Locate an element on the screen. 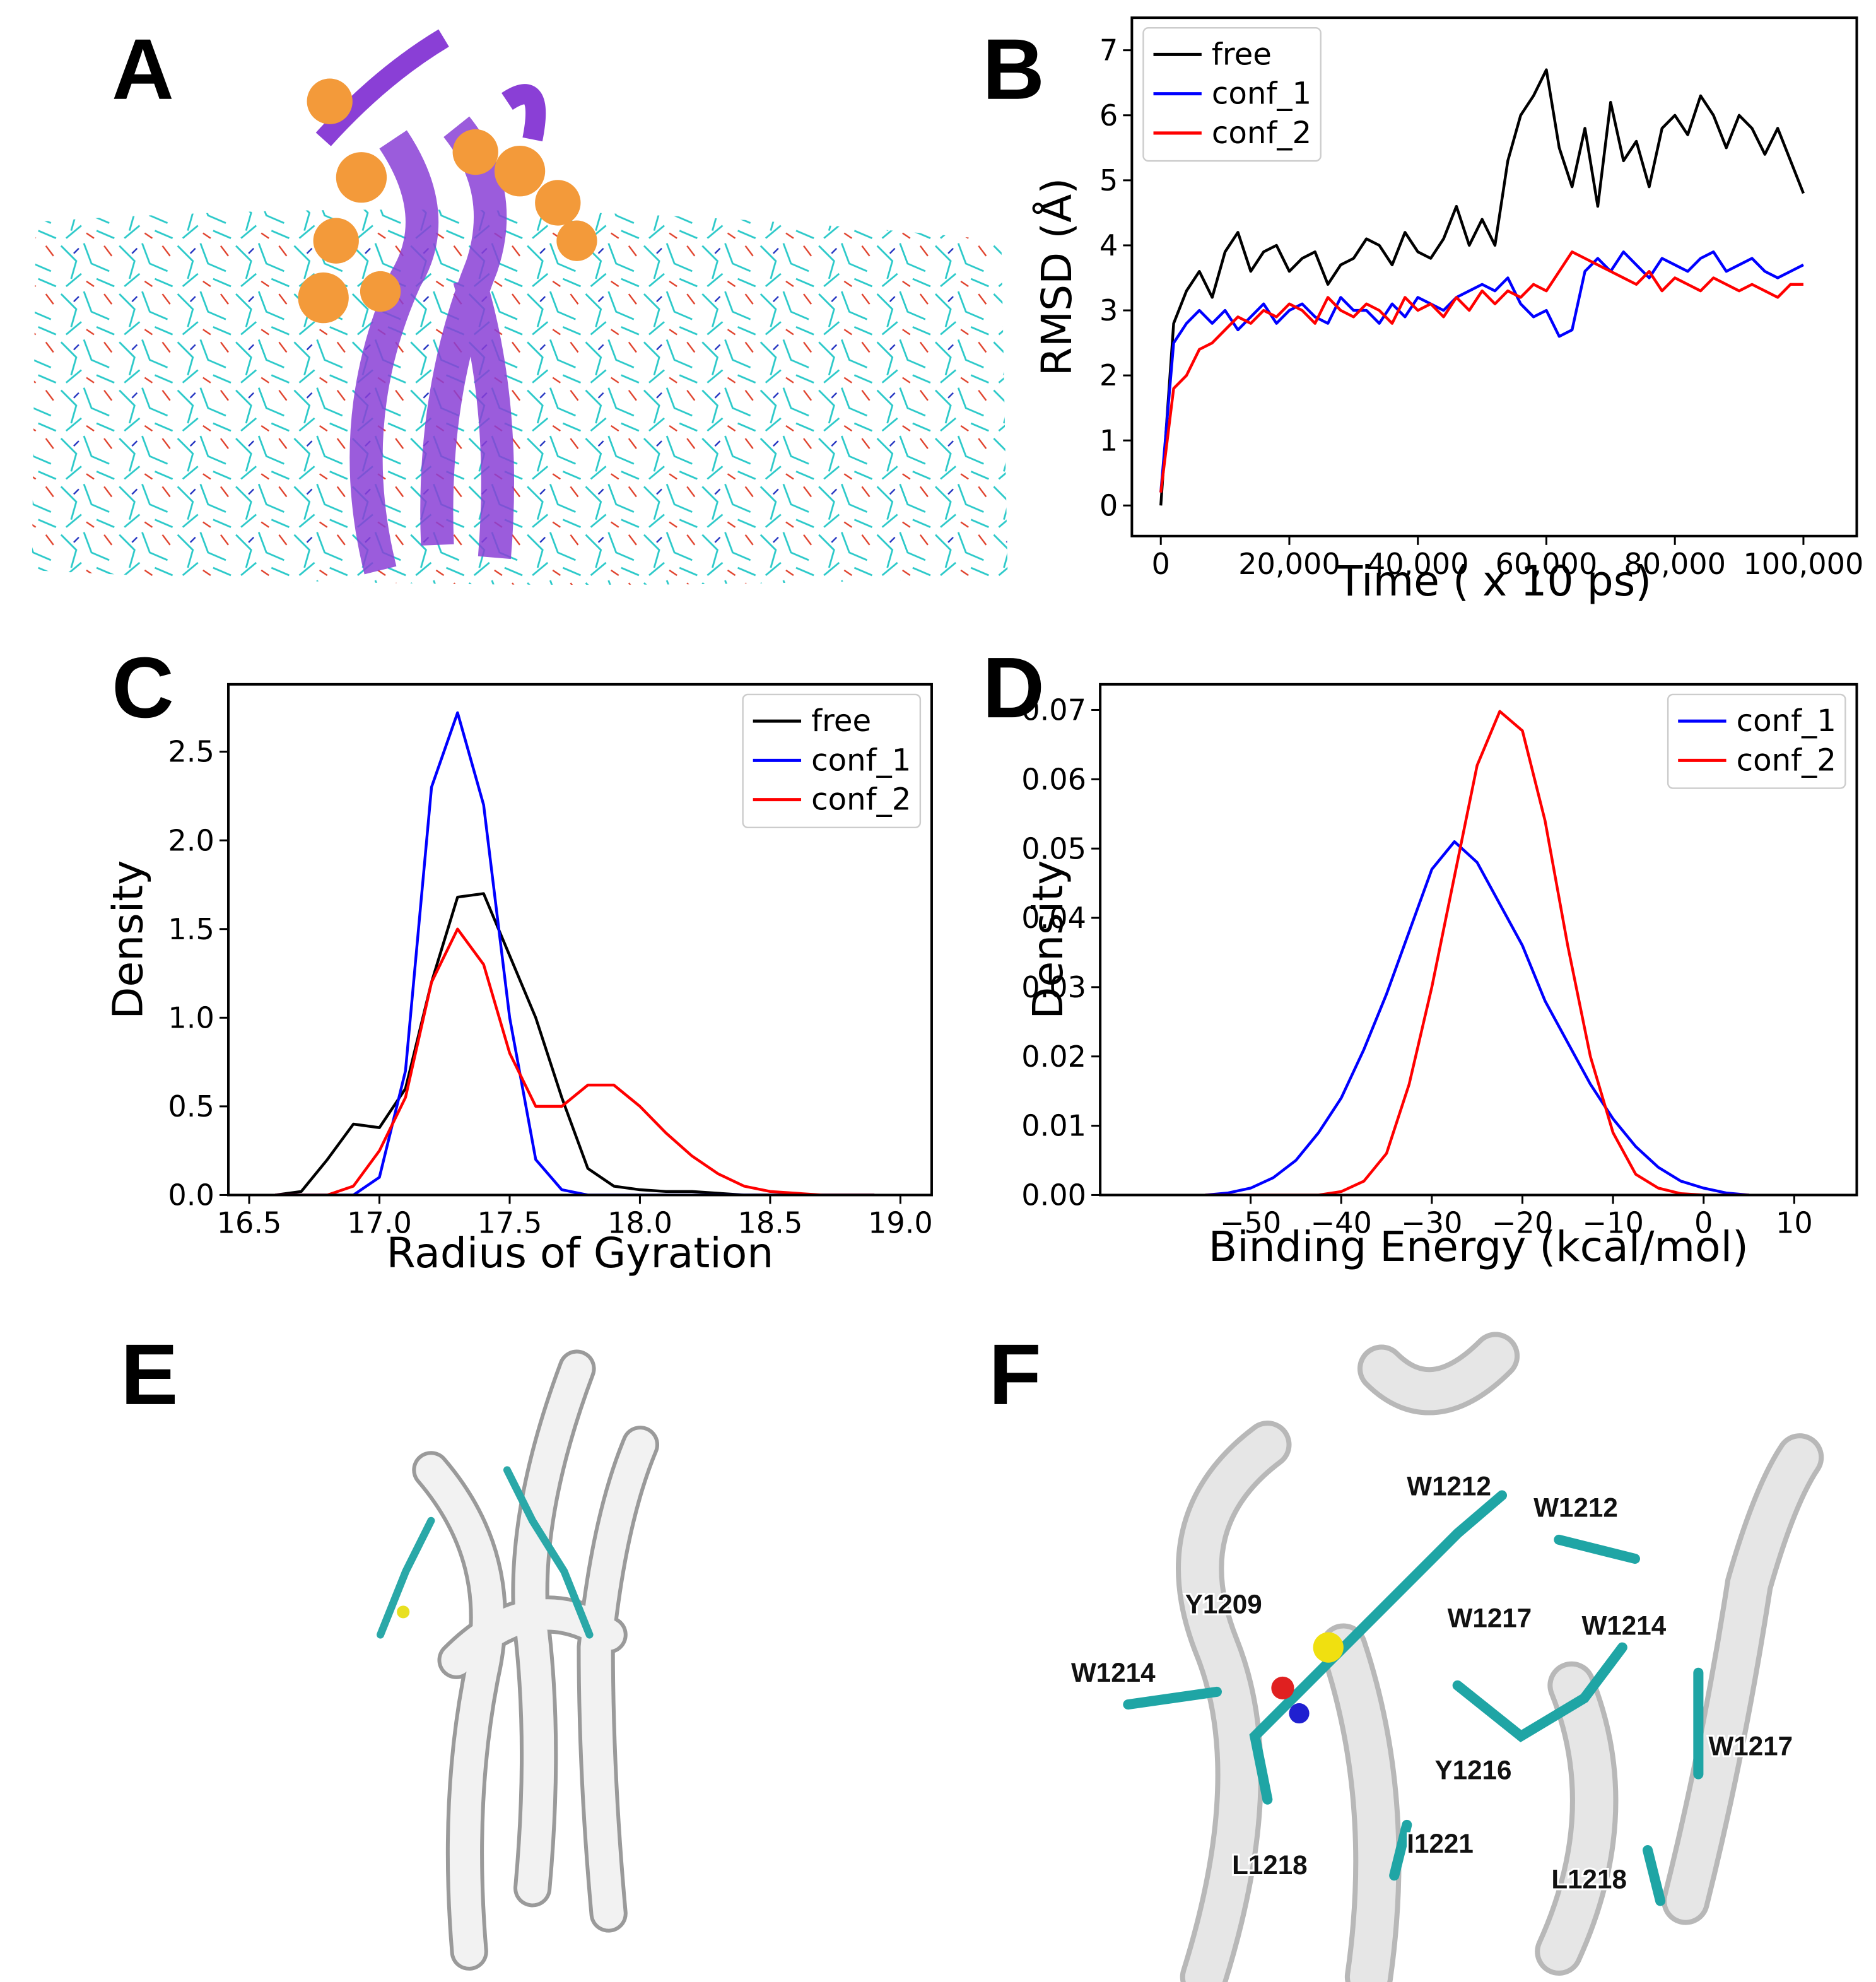  y-tick-label: 1.0 is located at coordinates (191, 1017).